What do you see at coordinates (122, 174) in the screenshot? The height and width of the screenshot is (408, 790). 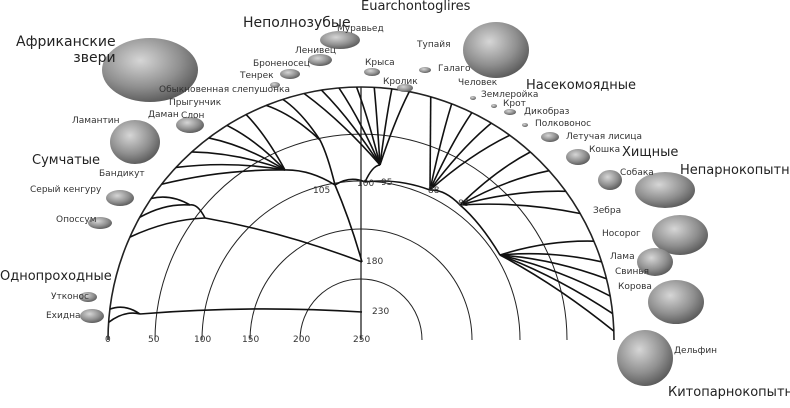 I see `label-bandicoot: Бандикут` at bounding box center [122, 174].